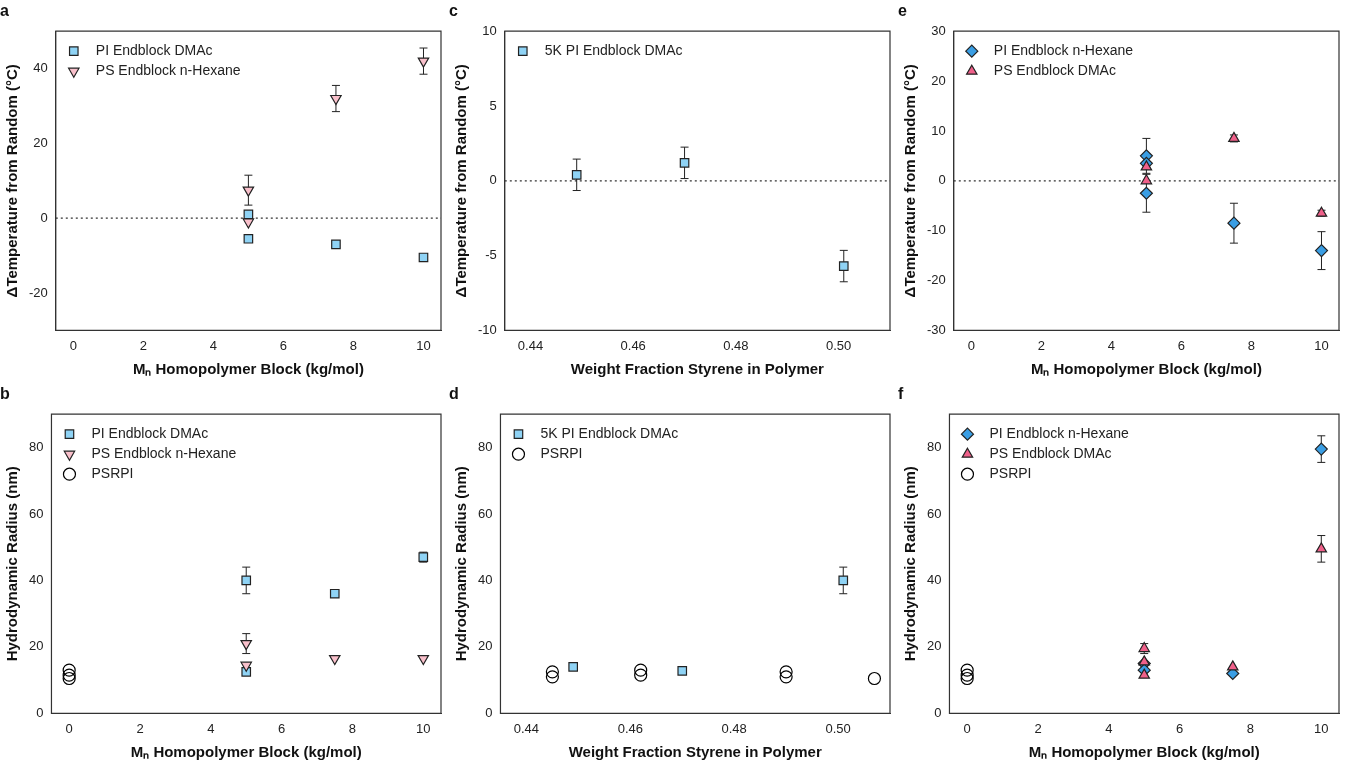 The height and width of the screenshot is (766, 1349). Describe the element at coordinates (4, 11) in the screenshot. I see `chart-title: a` at that location.